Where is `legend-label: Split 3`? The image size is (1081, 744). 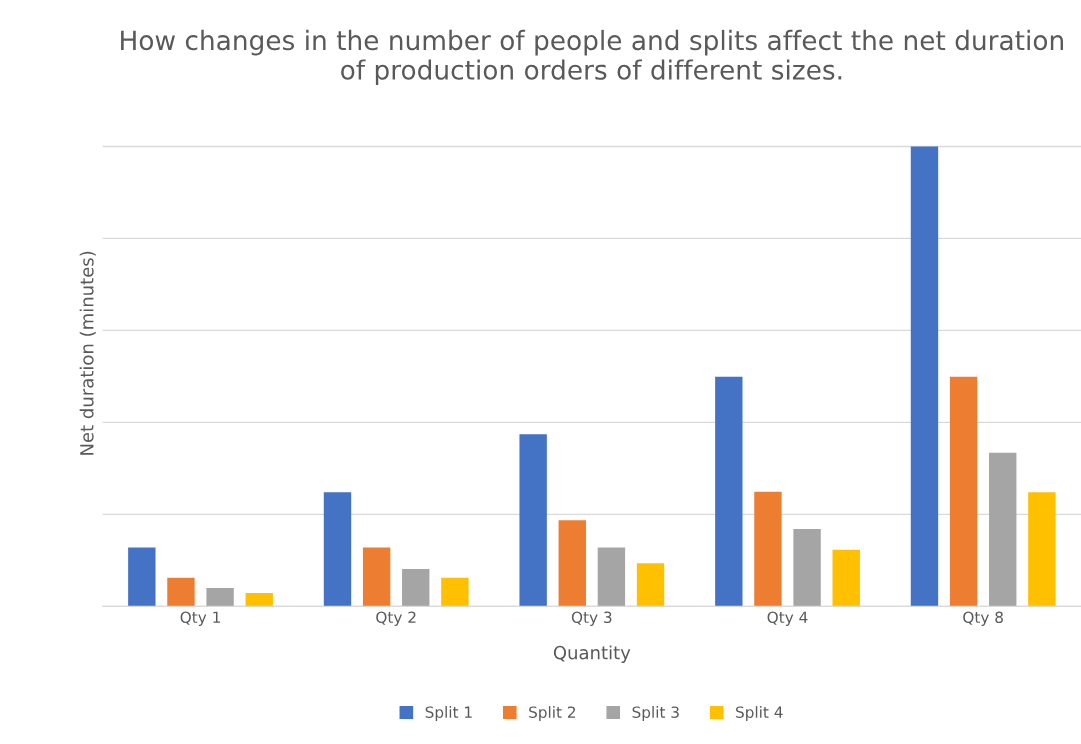 legend-label: Split 3 is located at coordinates (655, 713).